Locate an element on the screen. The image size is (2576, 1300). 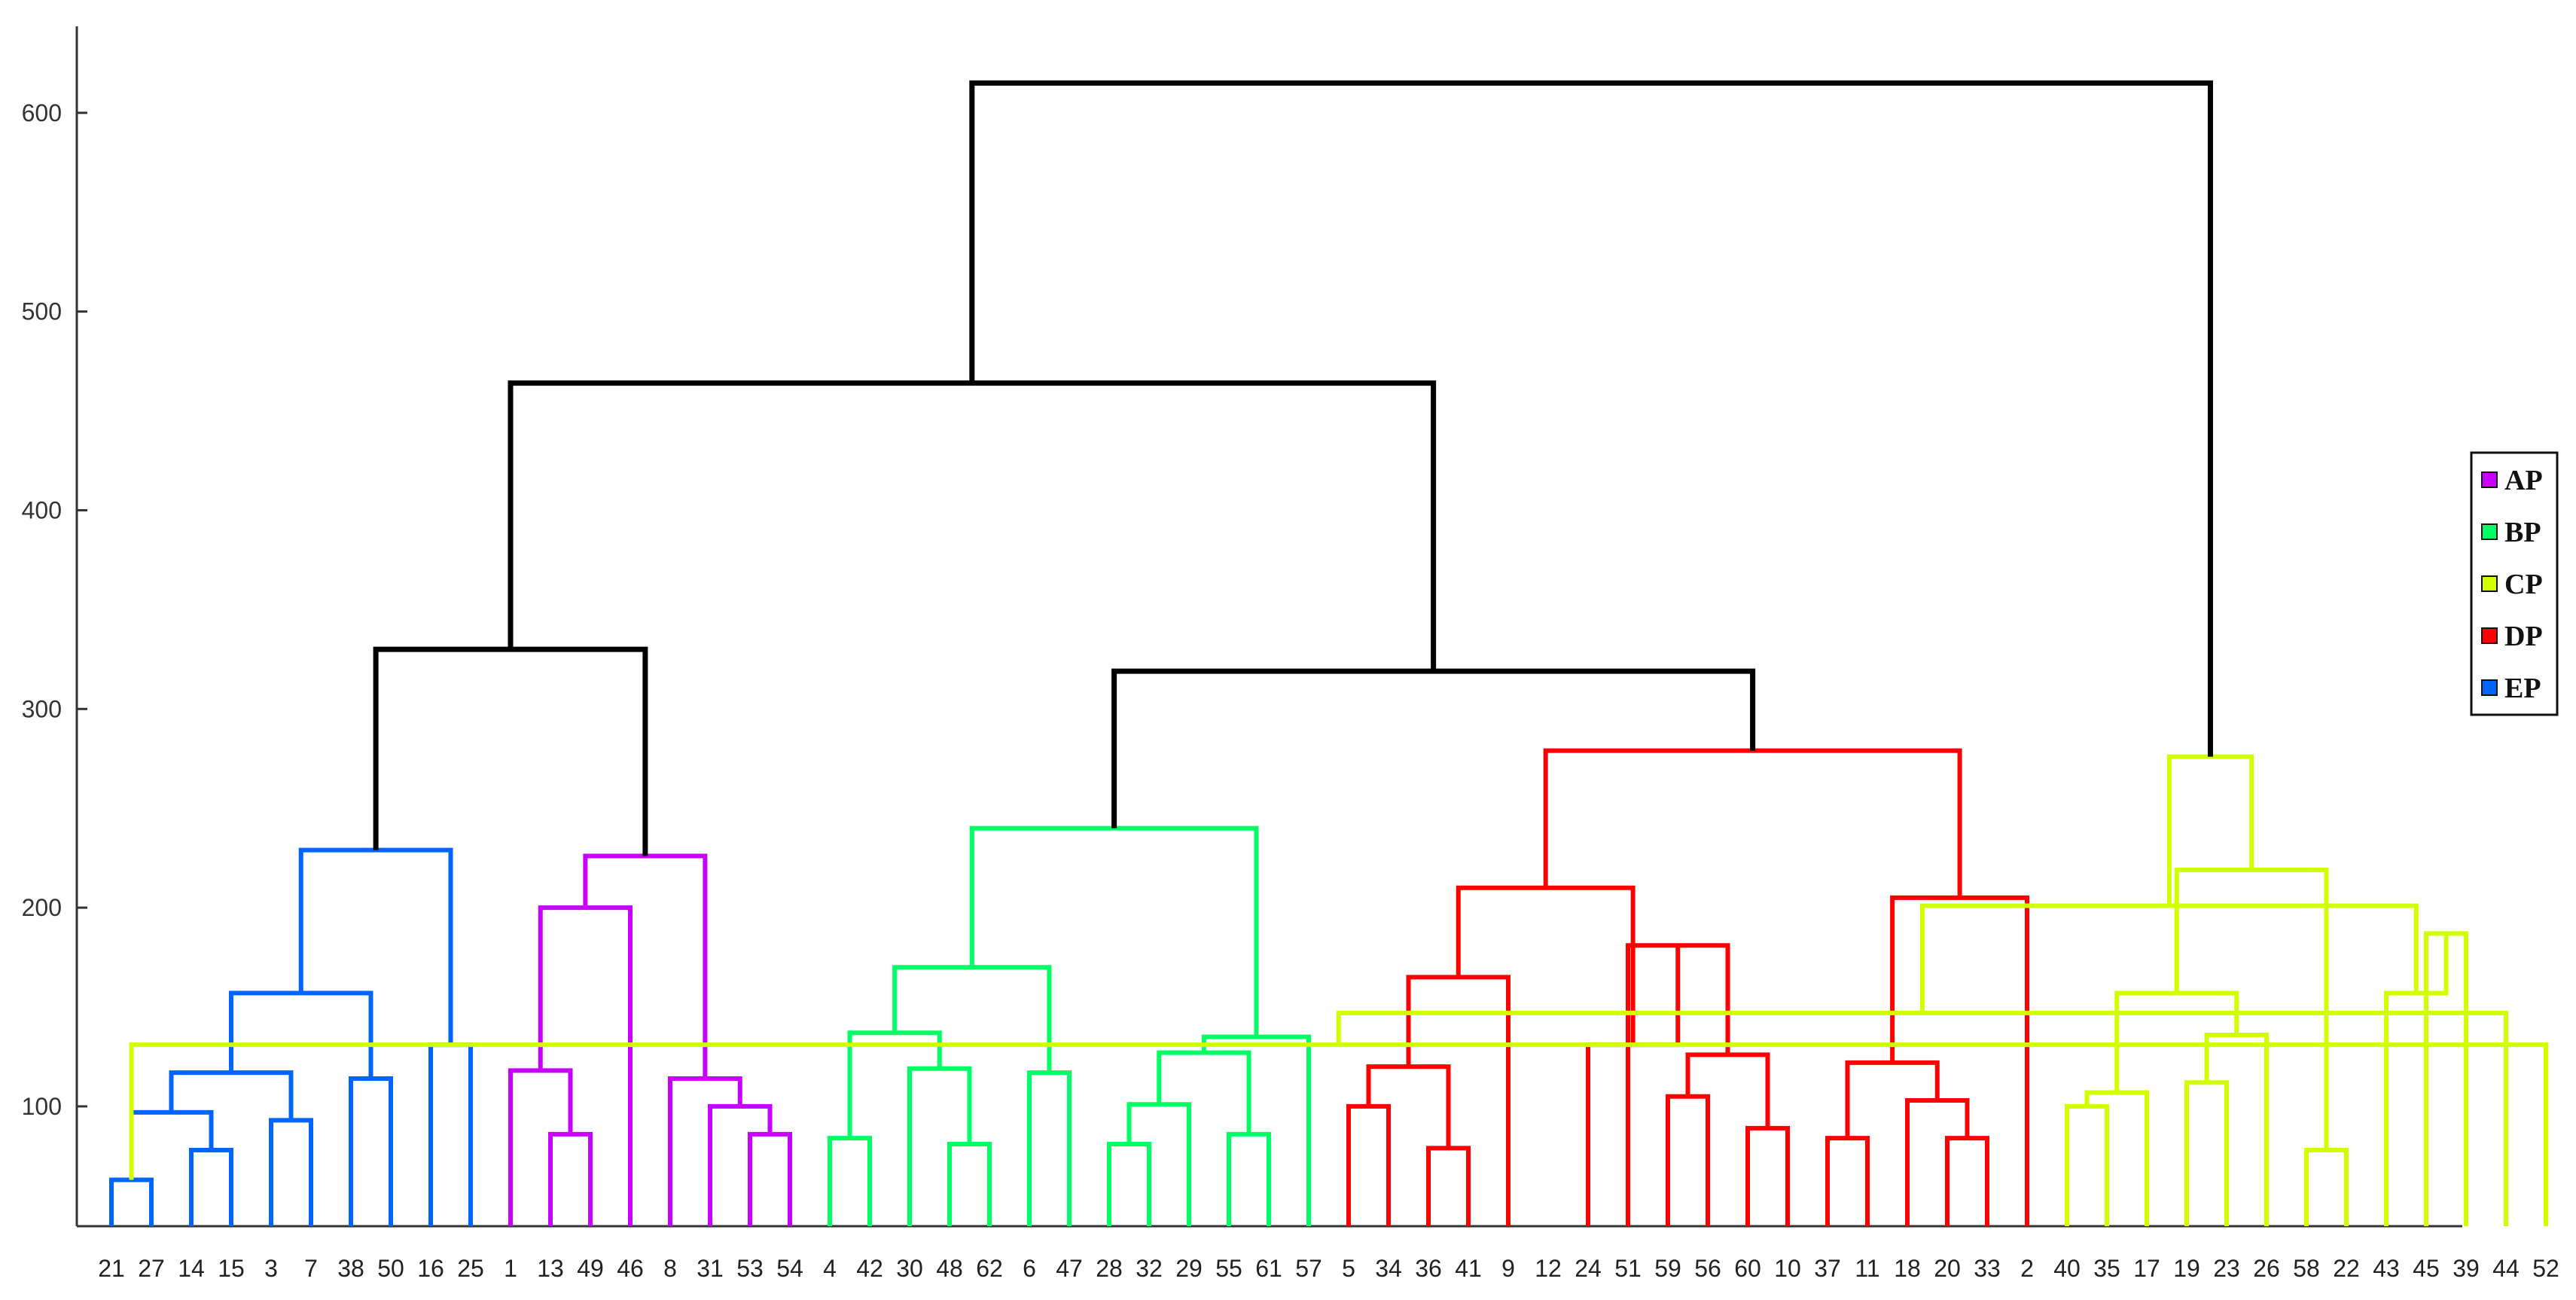
leaf-label: 29 is located at coordinates (1189, 1268).